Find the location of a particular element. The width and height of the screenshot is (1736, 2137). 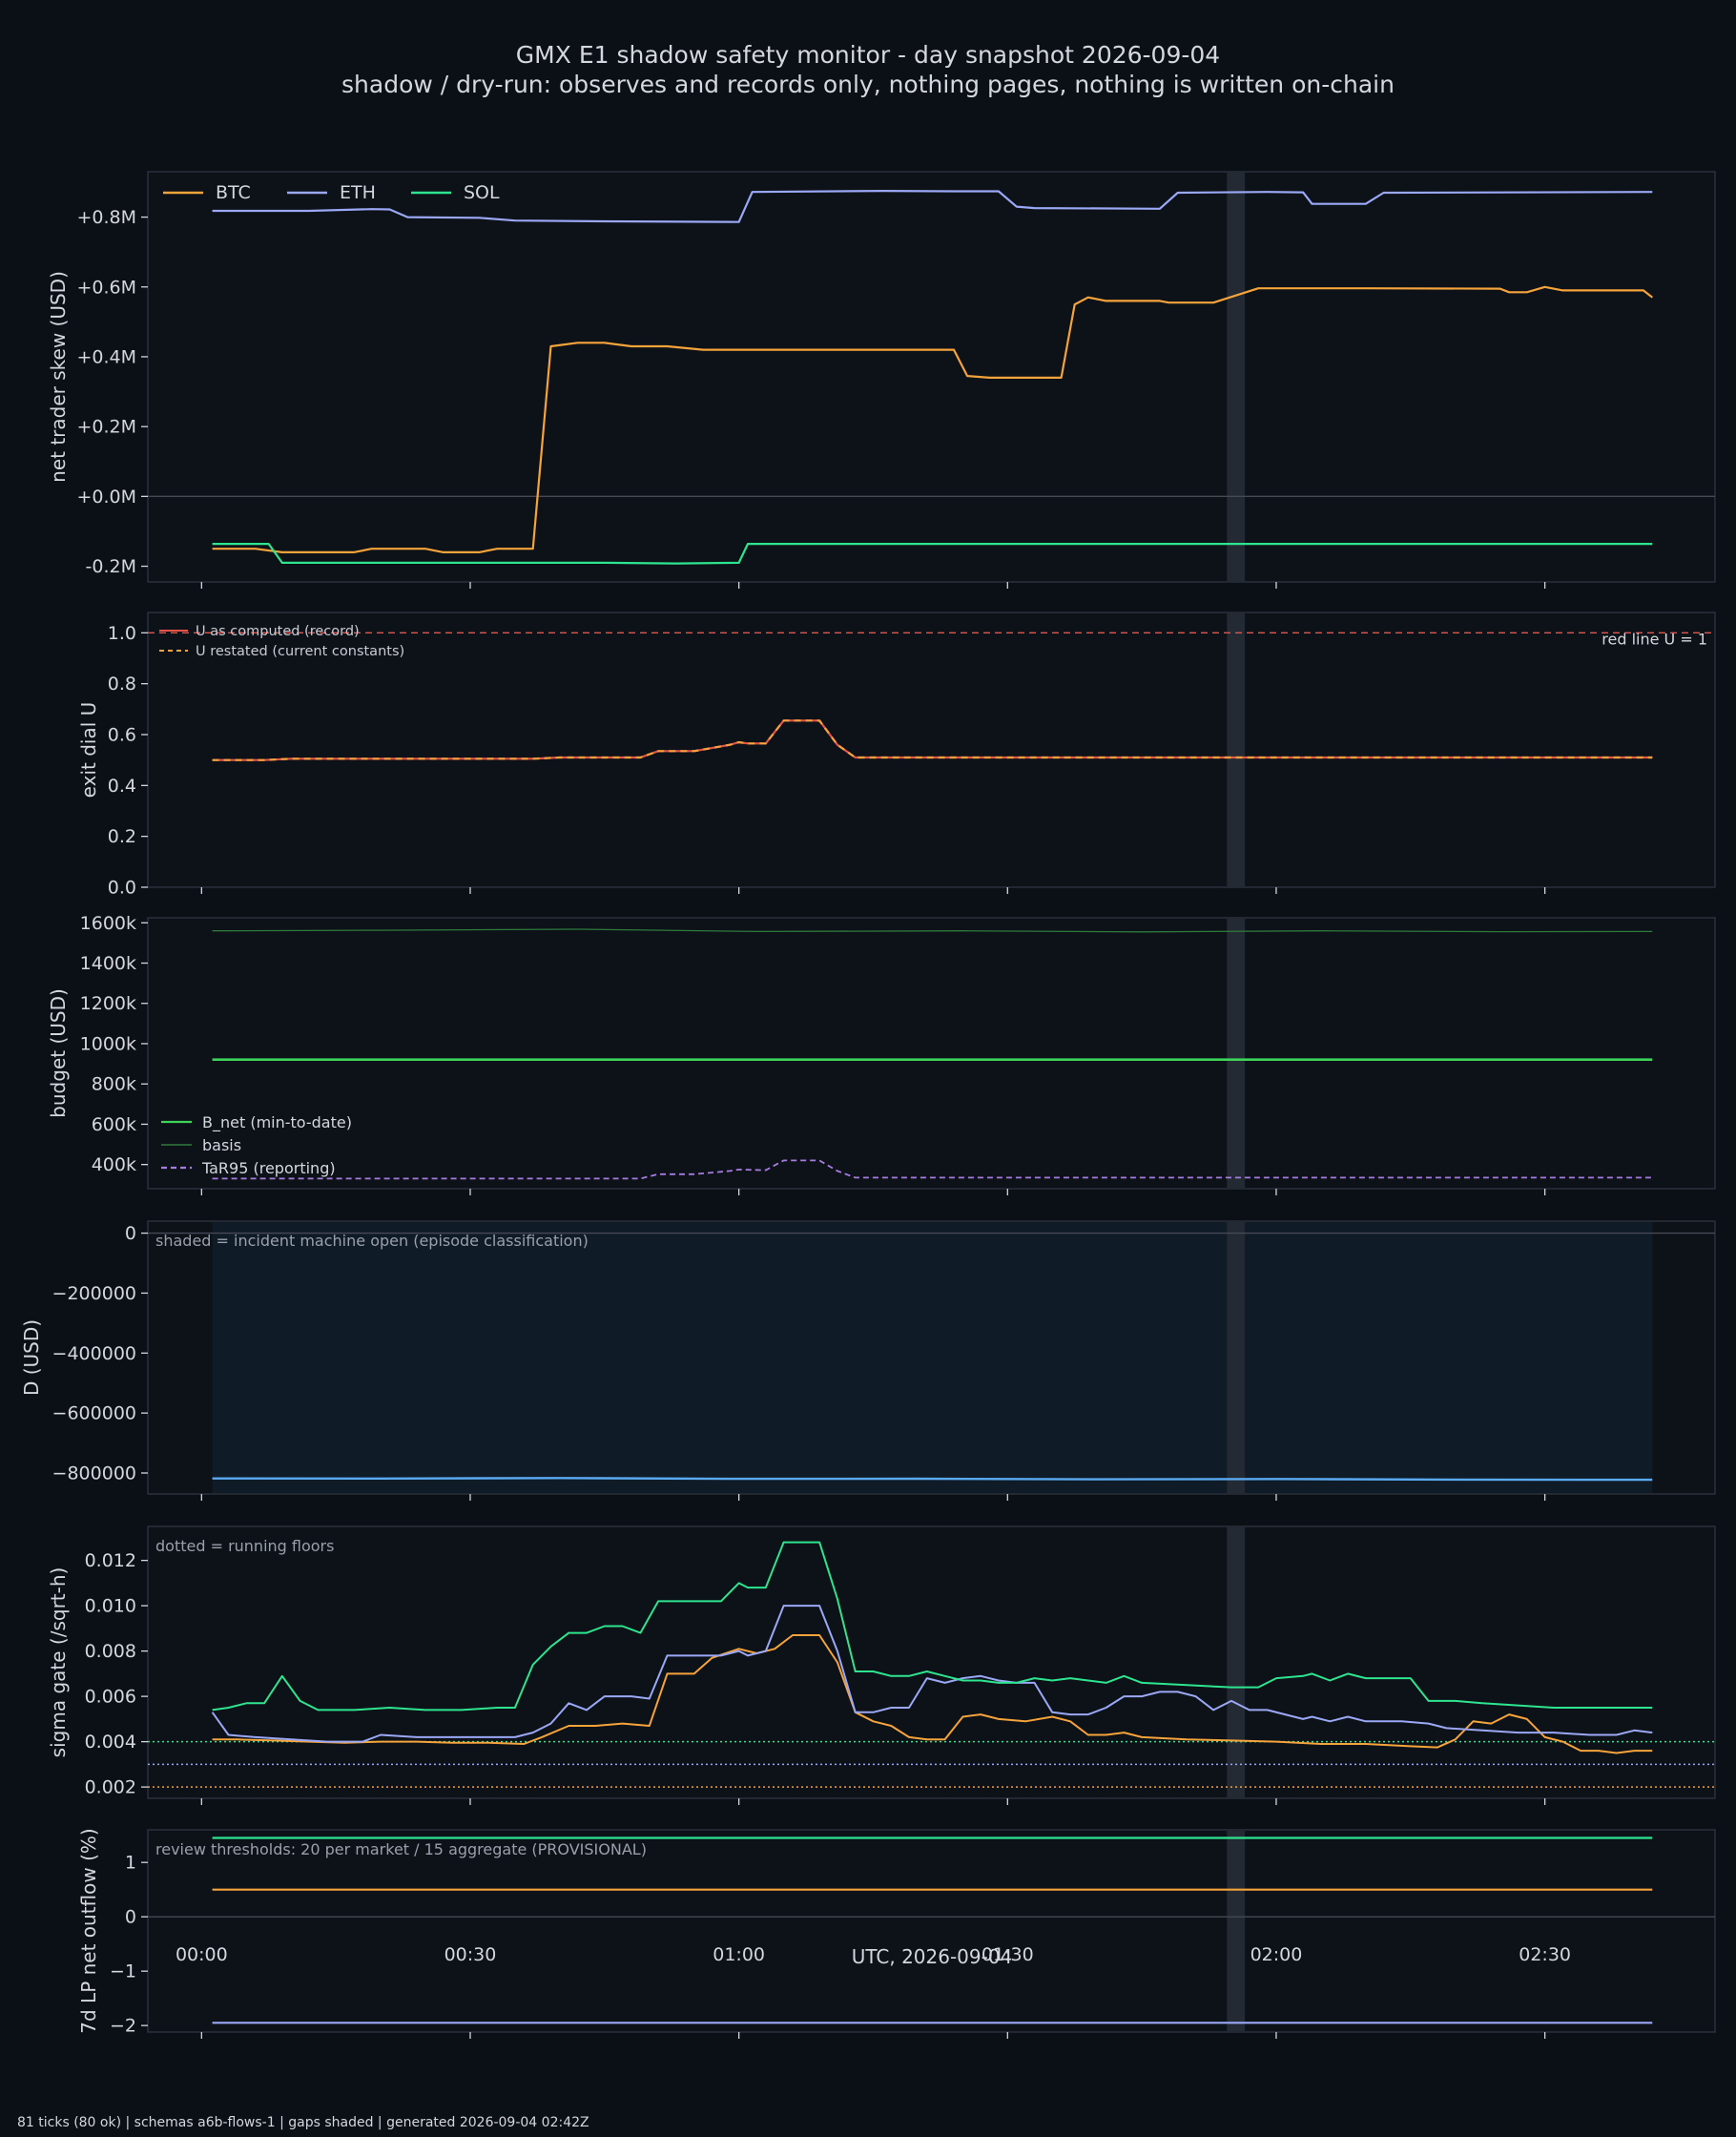

y-axis-label: 7d LP net outflow (%) is located at coordinates (88, 1930).